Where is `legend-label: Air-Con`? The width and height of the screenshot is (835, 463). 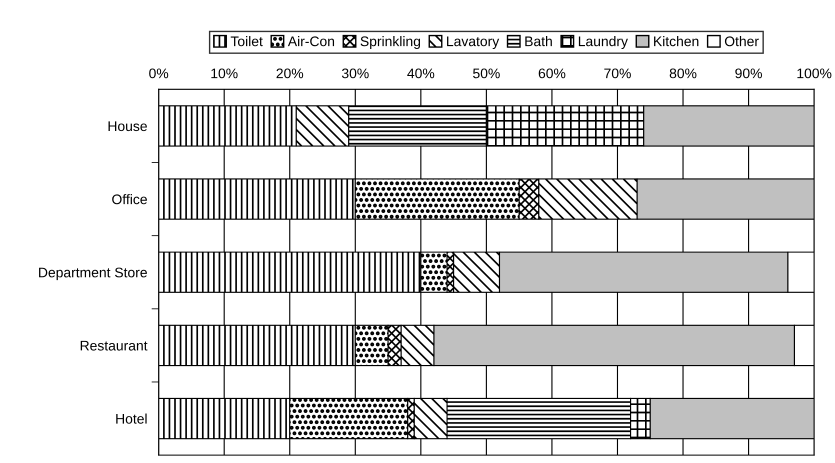 legend-label: Air-Con is located at coordinates (311, 41).